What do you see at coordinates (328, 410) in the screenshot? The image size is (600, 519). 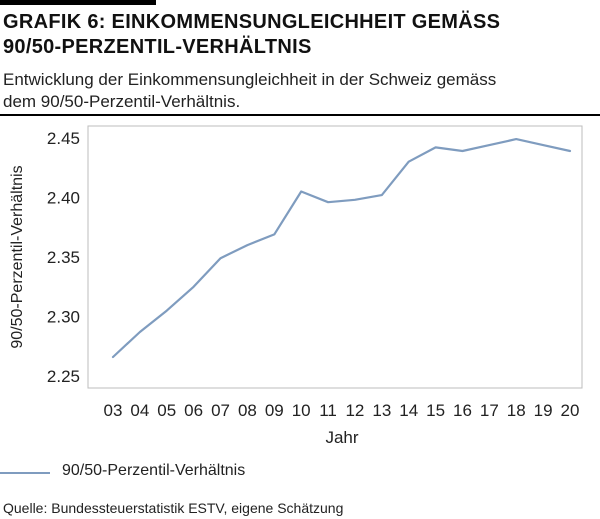 I see `x-tick-label: 11` at bounding box center [328, 410].